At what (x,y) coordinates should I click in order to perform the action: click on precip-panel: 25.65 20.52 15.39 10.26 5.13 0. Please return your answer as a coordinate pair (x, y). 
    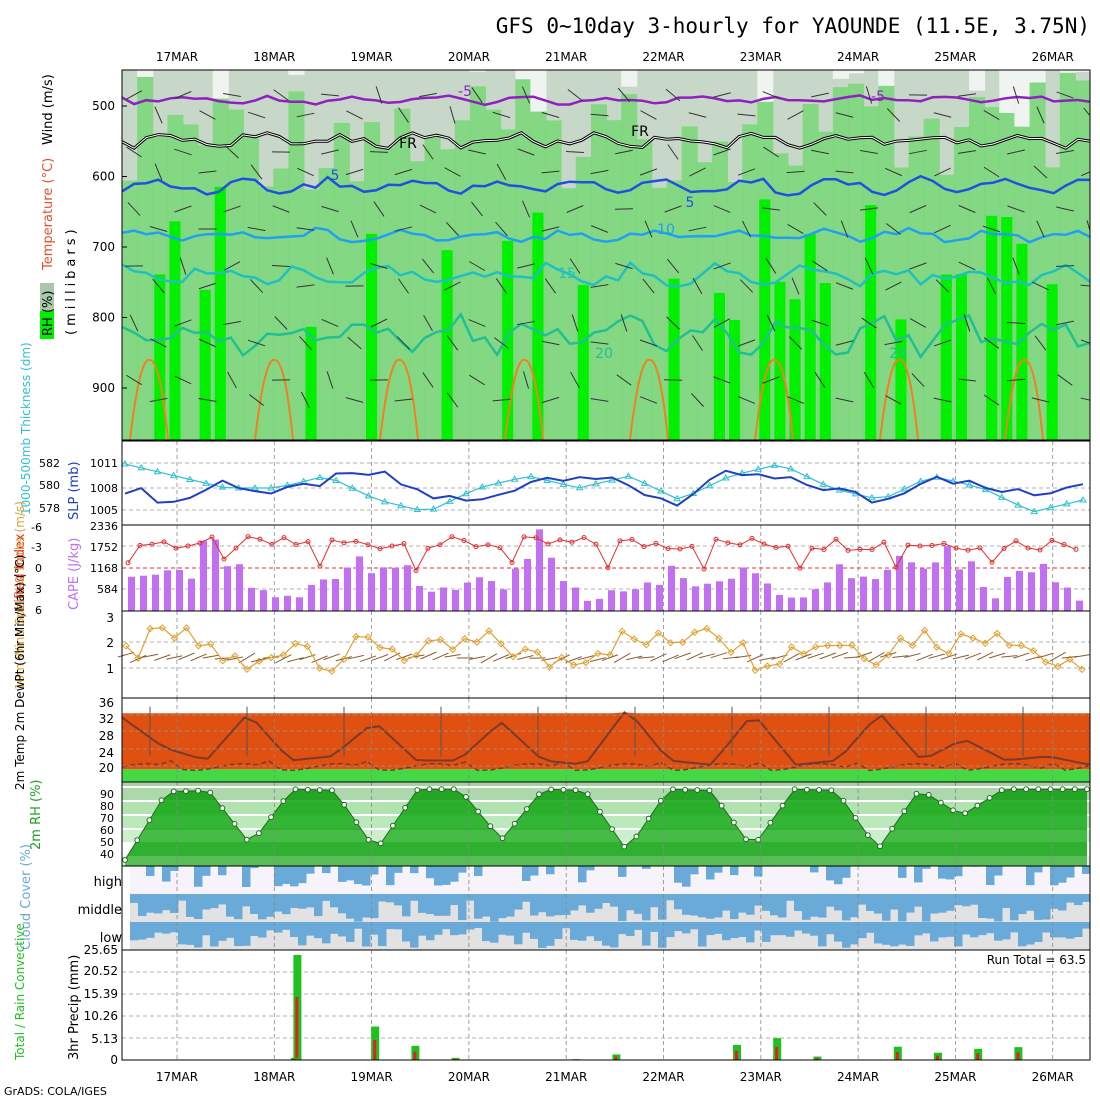
    Looking at the image, I should click on (587, 1005).